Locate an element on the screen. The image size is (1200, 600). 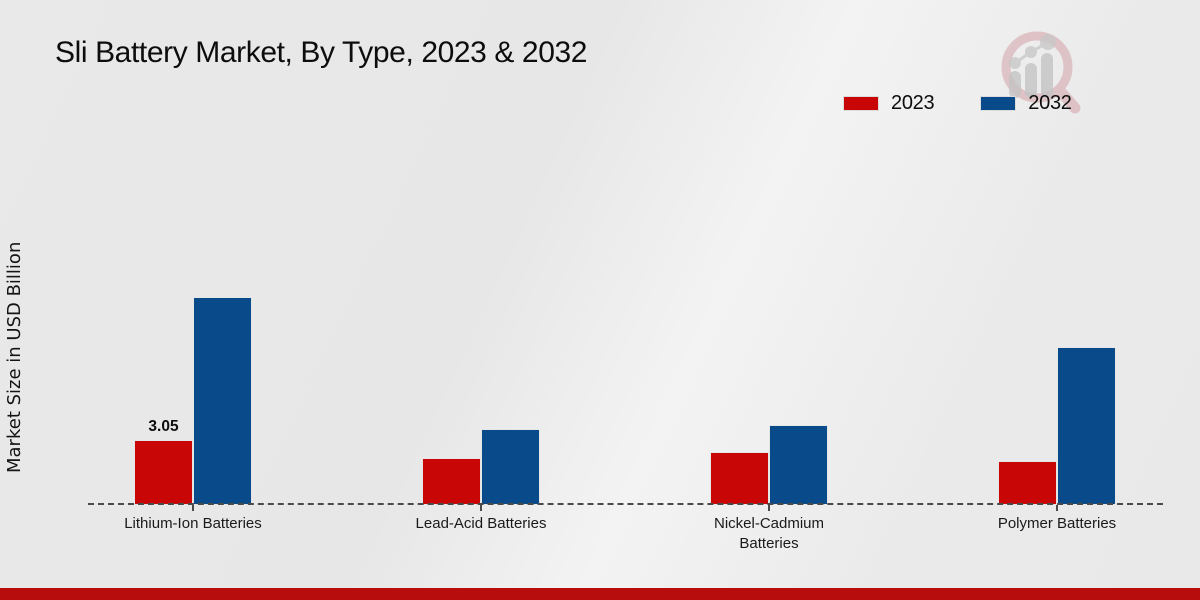
bar-2032-lead-acid-batteries is located at coordinates (510, 467).